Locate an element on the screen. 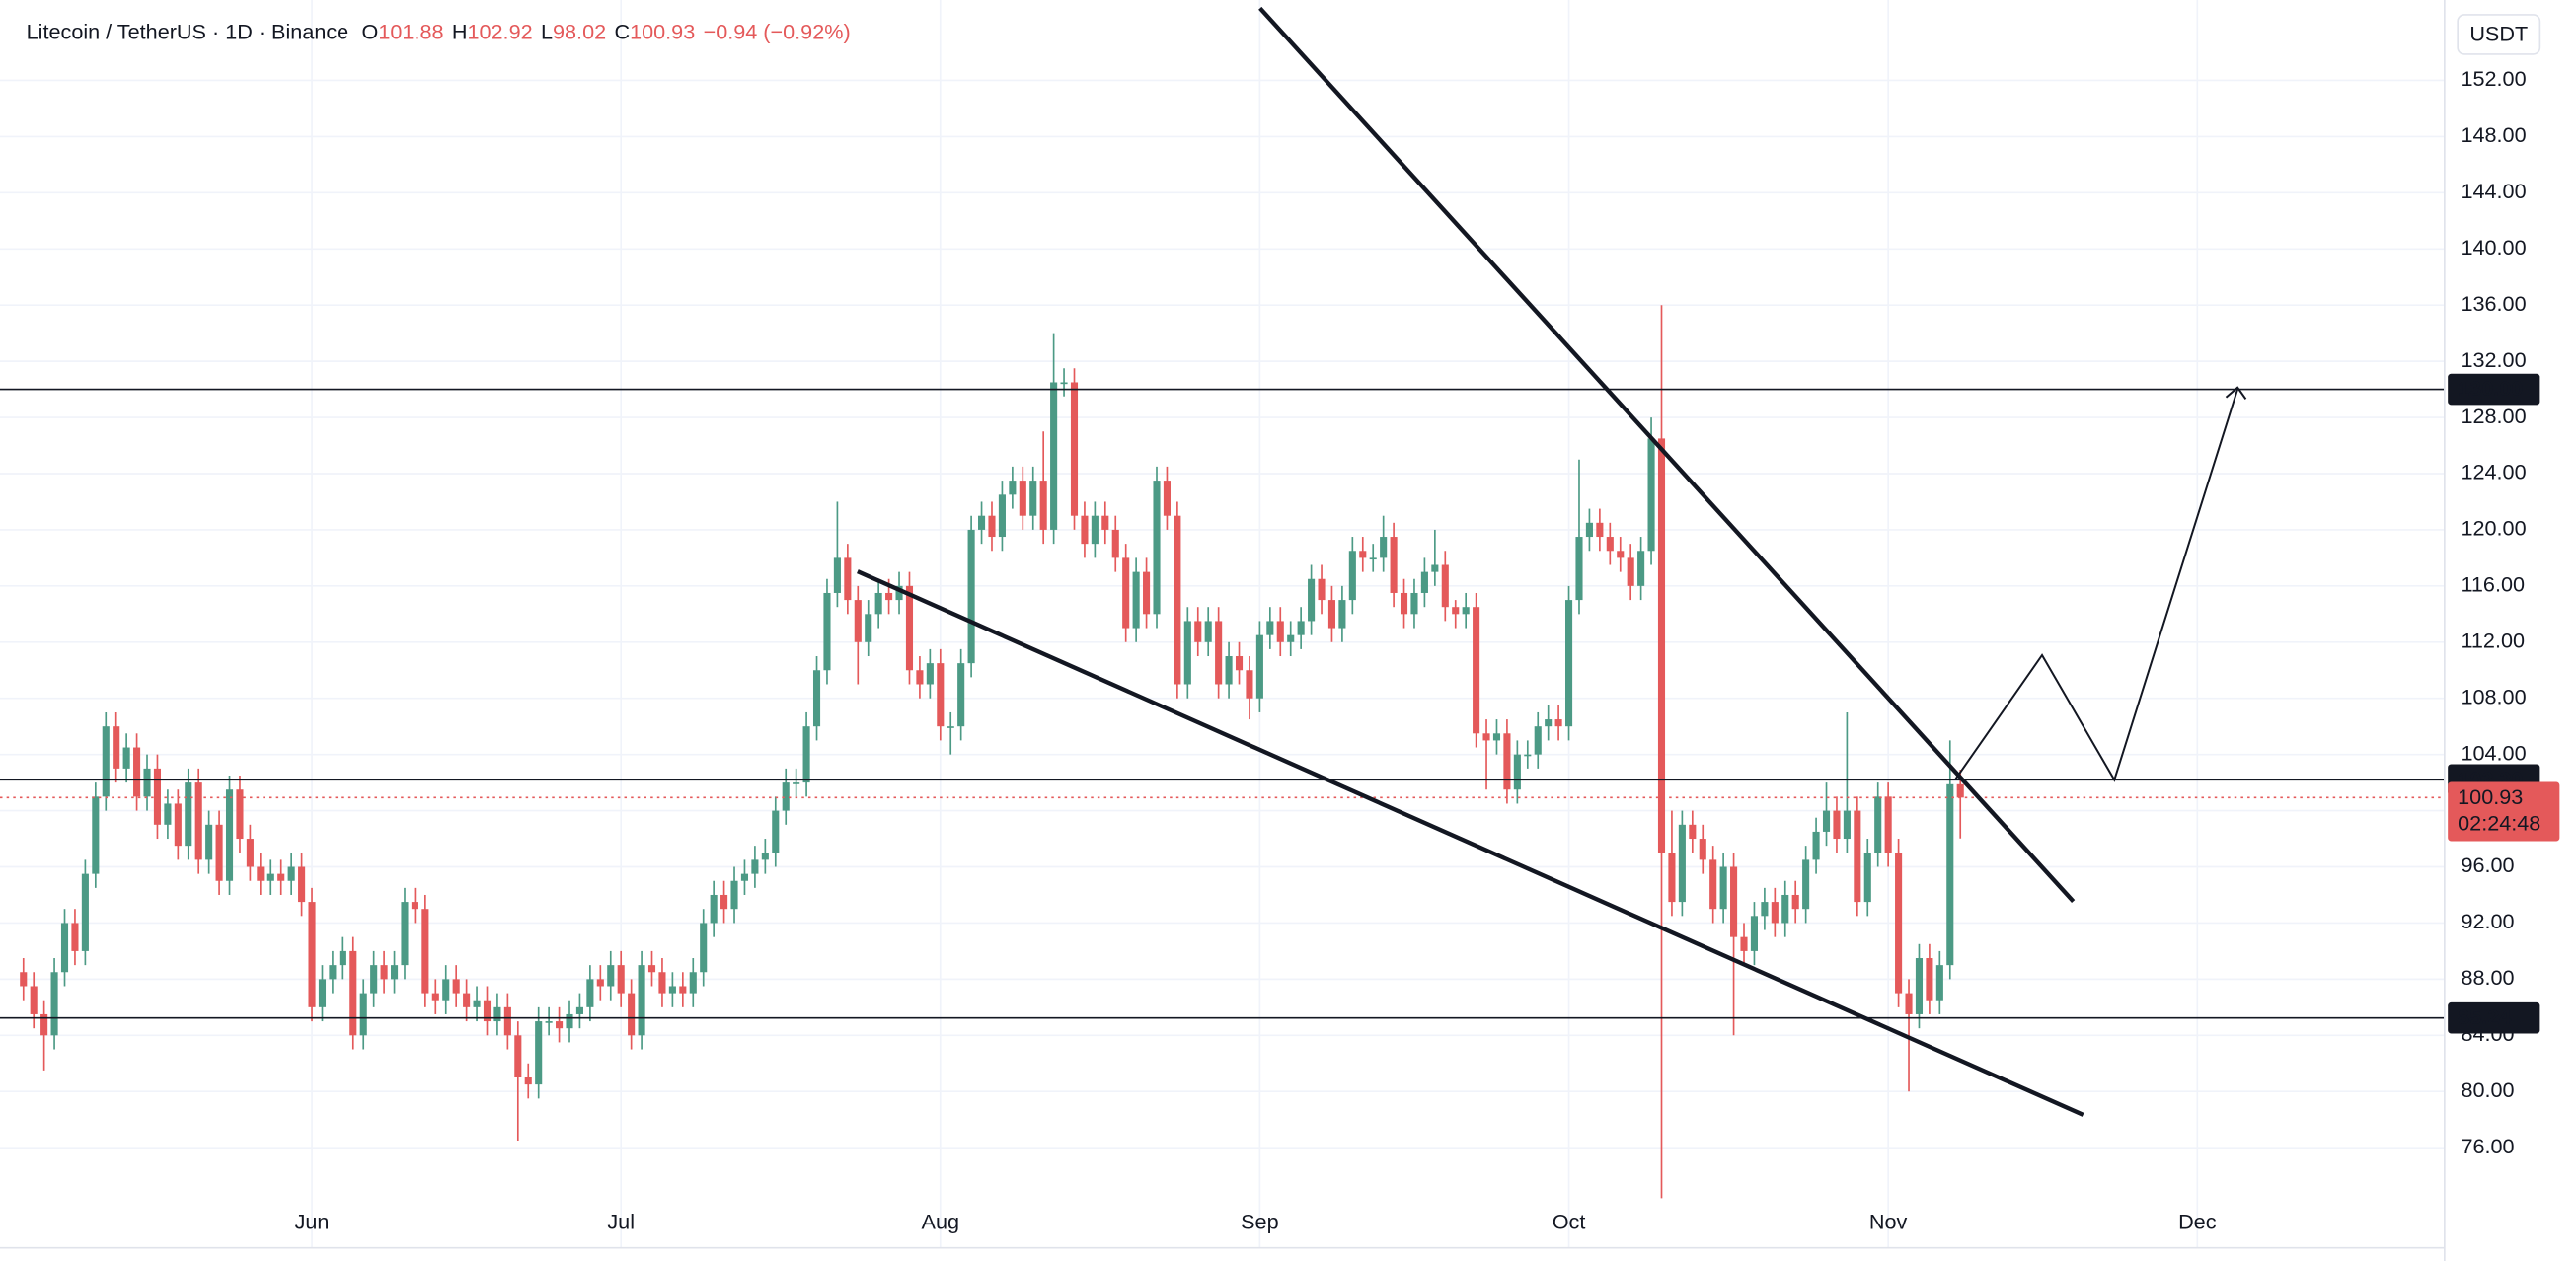  currency-box is located at coordinates (2499, 34).